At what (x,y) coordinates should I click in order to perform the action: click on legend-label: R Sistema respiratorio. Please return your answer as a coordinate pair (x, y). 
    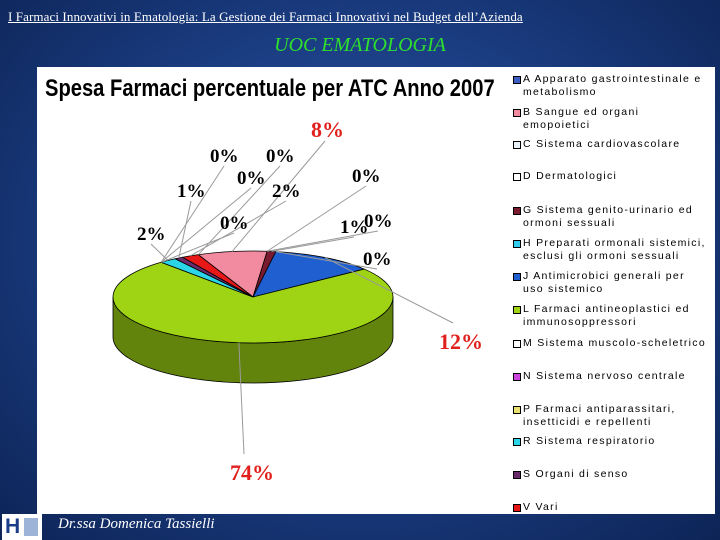
    Looking at the image, I should click on (589, 441).